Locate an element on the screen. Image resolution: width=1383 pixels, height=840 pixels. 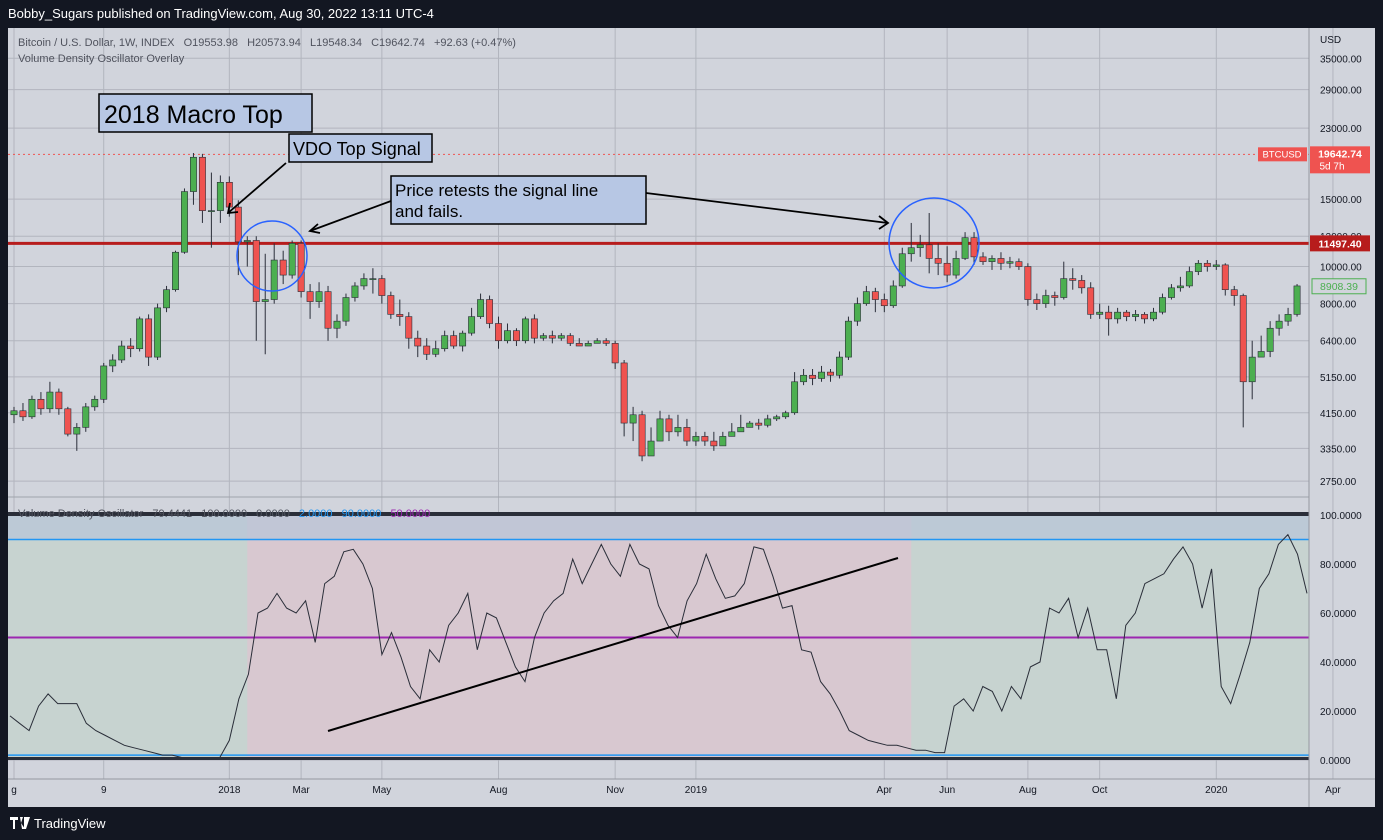
time-label: Mar is located at coordinates (302, 790).